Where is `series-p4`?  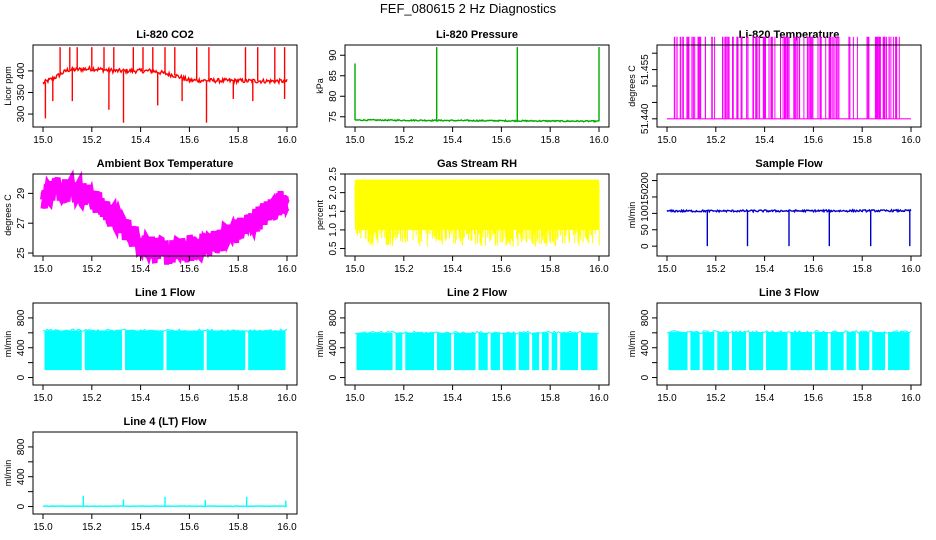 series-p4 is located at coordinates (165, 217).